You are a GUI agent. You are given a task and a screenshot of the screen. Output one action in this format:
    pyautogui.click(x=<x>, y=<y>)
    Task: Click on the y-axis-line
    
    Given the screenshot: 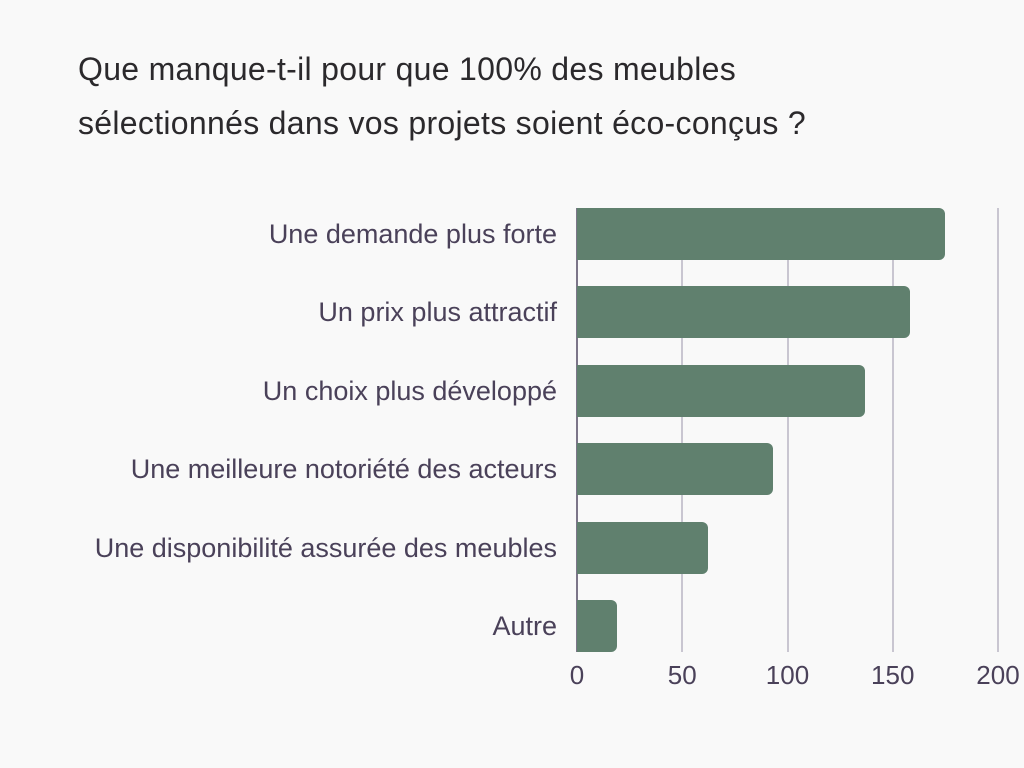 What is the action you would take?
    pyautogui.click(x=577, y=430)
    